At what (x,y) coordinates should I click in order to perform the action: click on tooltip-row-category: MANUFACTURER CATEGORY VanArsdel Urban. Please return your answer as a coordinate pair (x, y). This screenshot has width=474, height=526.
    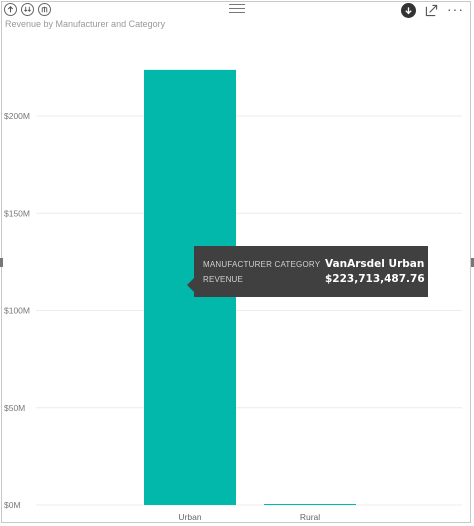
    Looking at the image, I should click on (315, 265).